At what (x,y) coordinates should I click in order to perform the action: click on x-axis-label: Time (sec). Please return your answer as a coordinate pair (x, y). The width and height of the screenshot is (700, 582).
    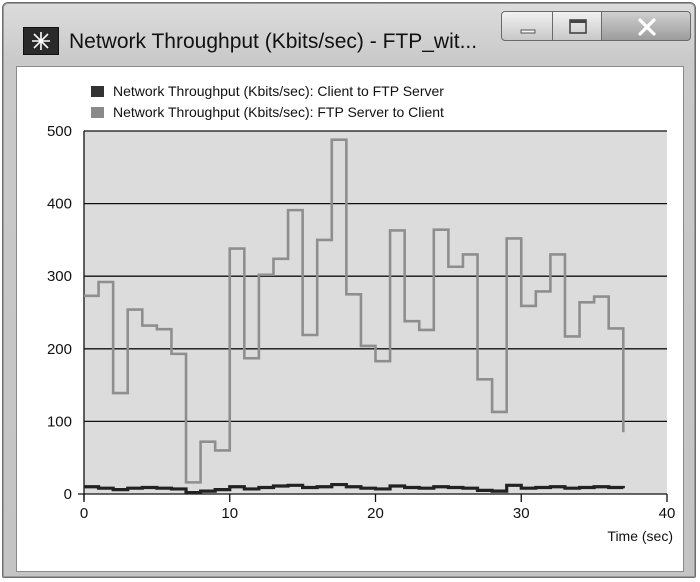
    Looking at the image, I should click on (640, 536).